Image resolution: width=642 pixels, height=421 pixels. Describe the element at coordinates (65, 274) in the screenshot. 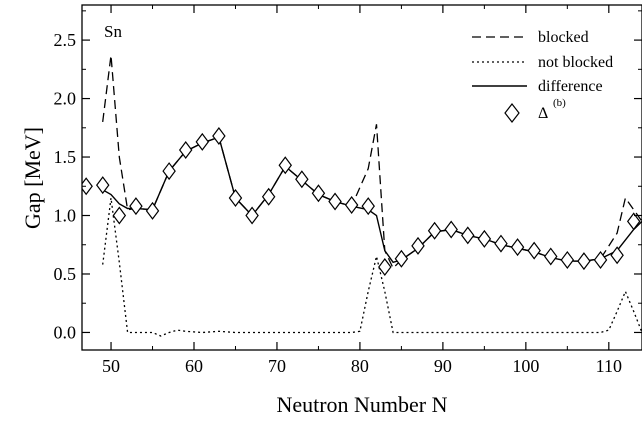

I see `y-tick-label: 0.5` at that location.